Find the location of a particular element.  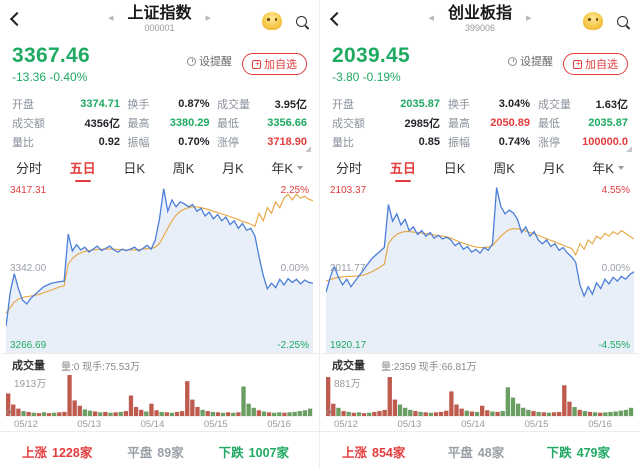

chart-low-label: 1920.17 is located at coordinates (348, 345).